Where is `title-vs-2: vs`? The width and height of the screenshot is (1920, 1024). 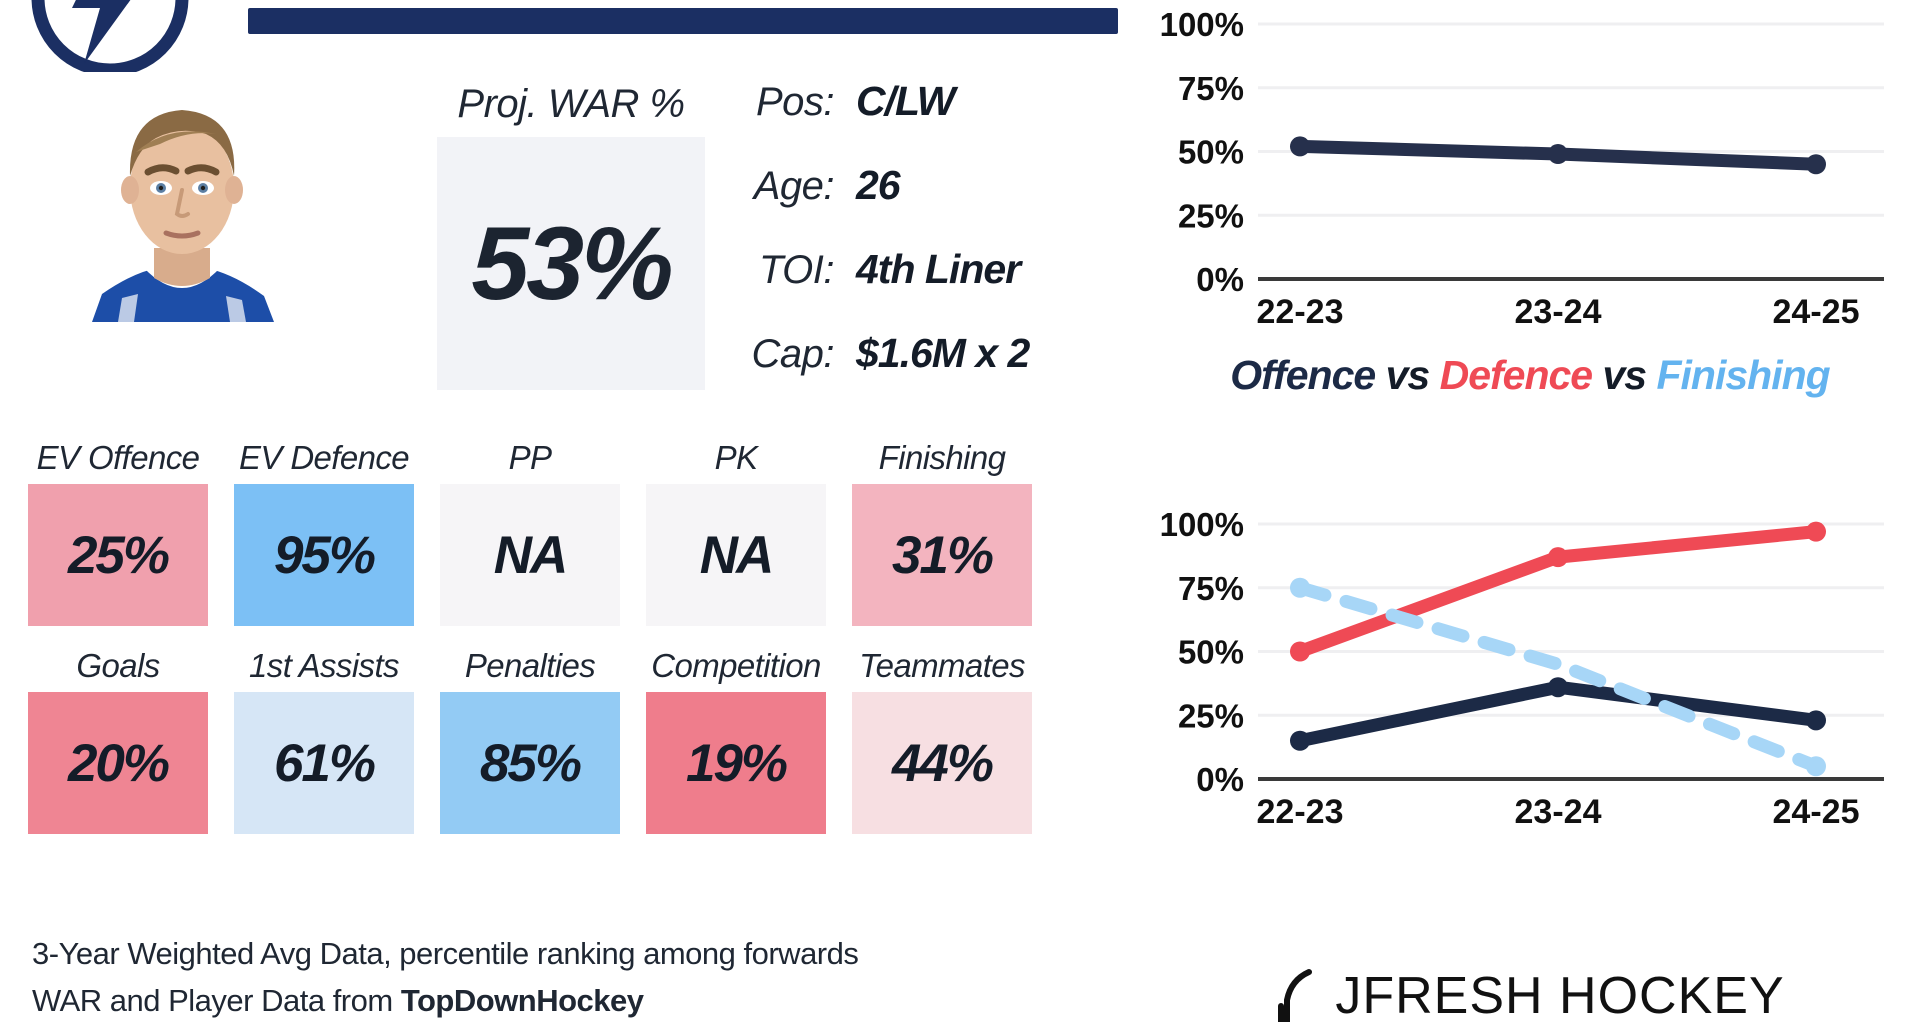 title-vs-2: vs is located at coordinates (1624, 375).